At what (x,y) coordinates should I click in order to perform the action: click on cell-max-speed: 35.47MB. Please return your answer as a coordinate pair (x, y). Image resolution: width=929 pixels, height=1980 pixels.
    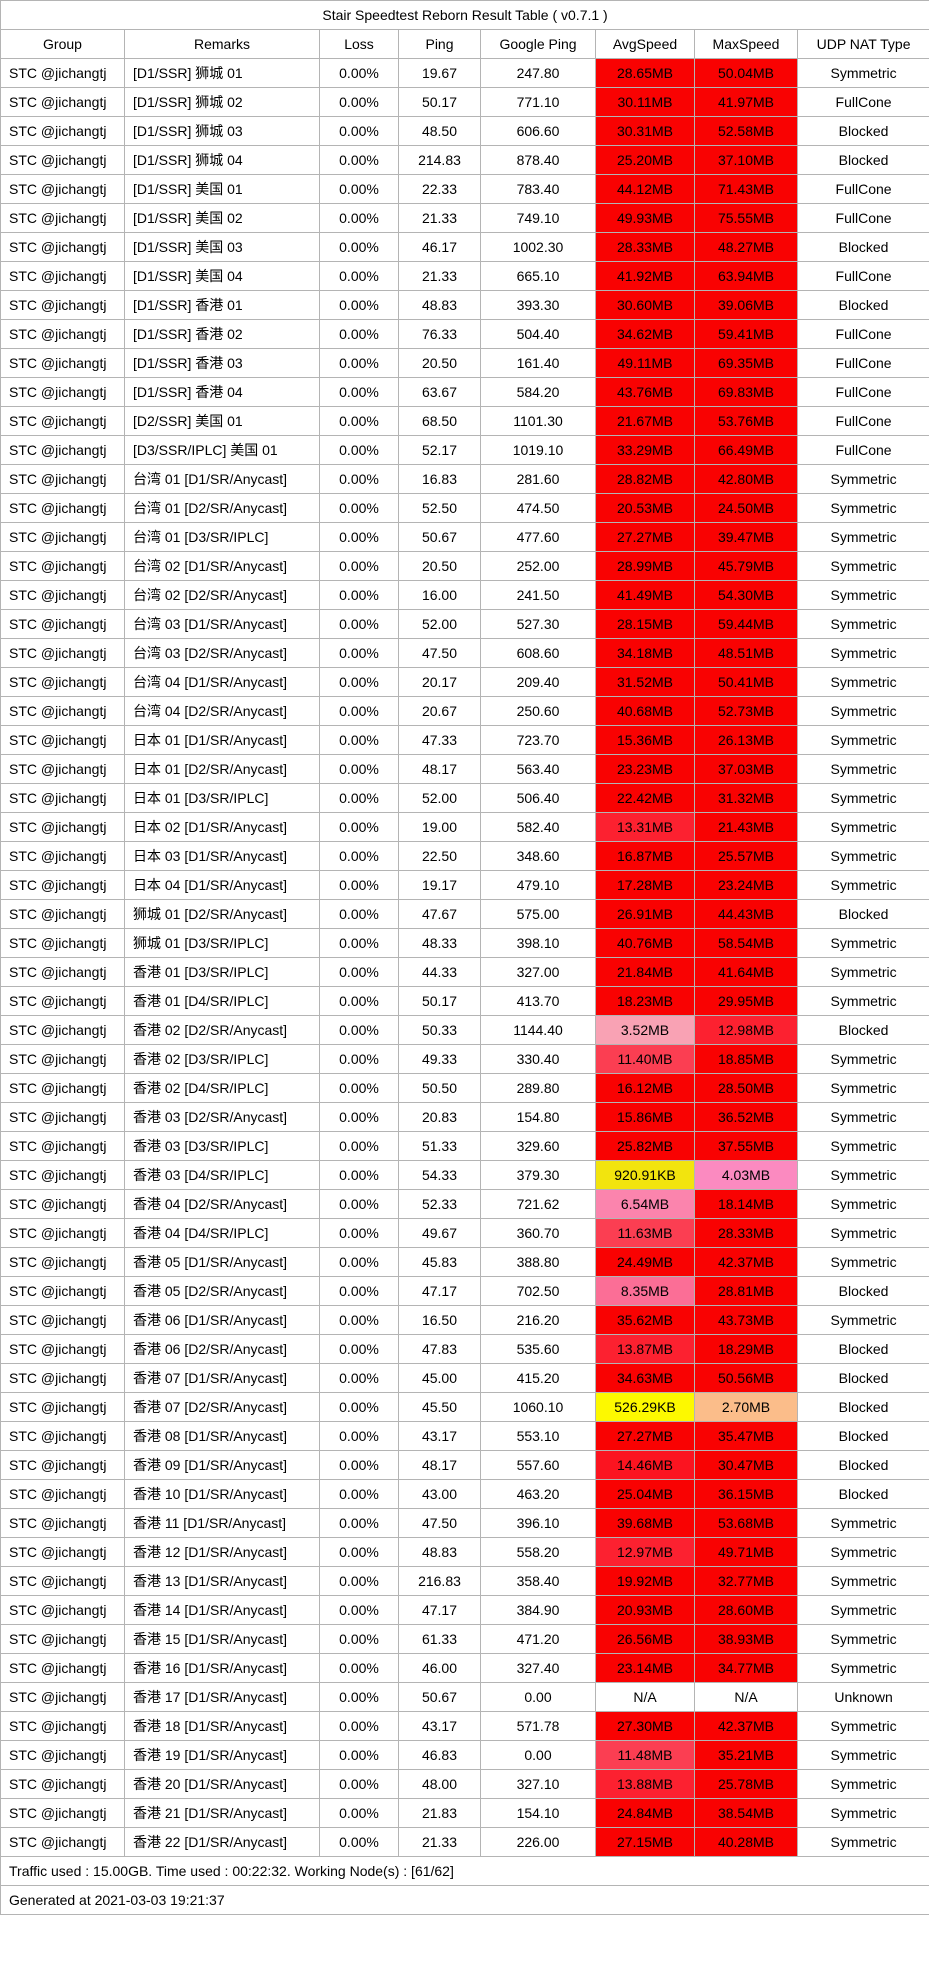
    Looking at the image, I should click on (746, 1436).